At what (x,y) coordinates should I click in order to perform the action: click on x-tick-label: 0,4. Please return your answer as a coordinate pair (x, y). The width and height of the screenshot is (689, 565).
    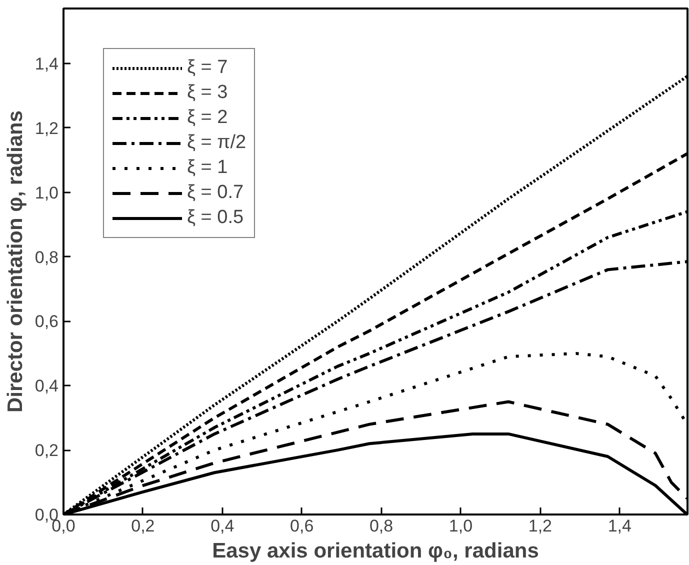
    Looking at the image, I should click on (222, 526).